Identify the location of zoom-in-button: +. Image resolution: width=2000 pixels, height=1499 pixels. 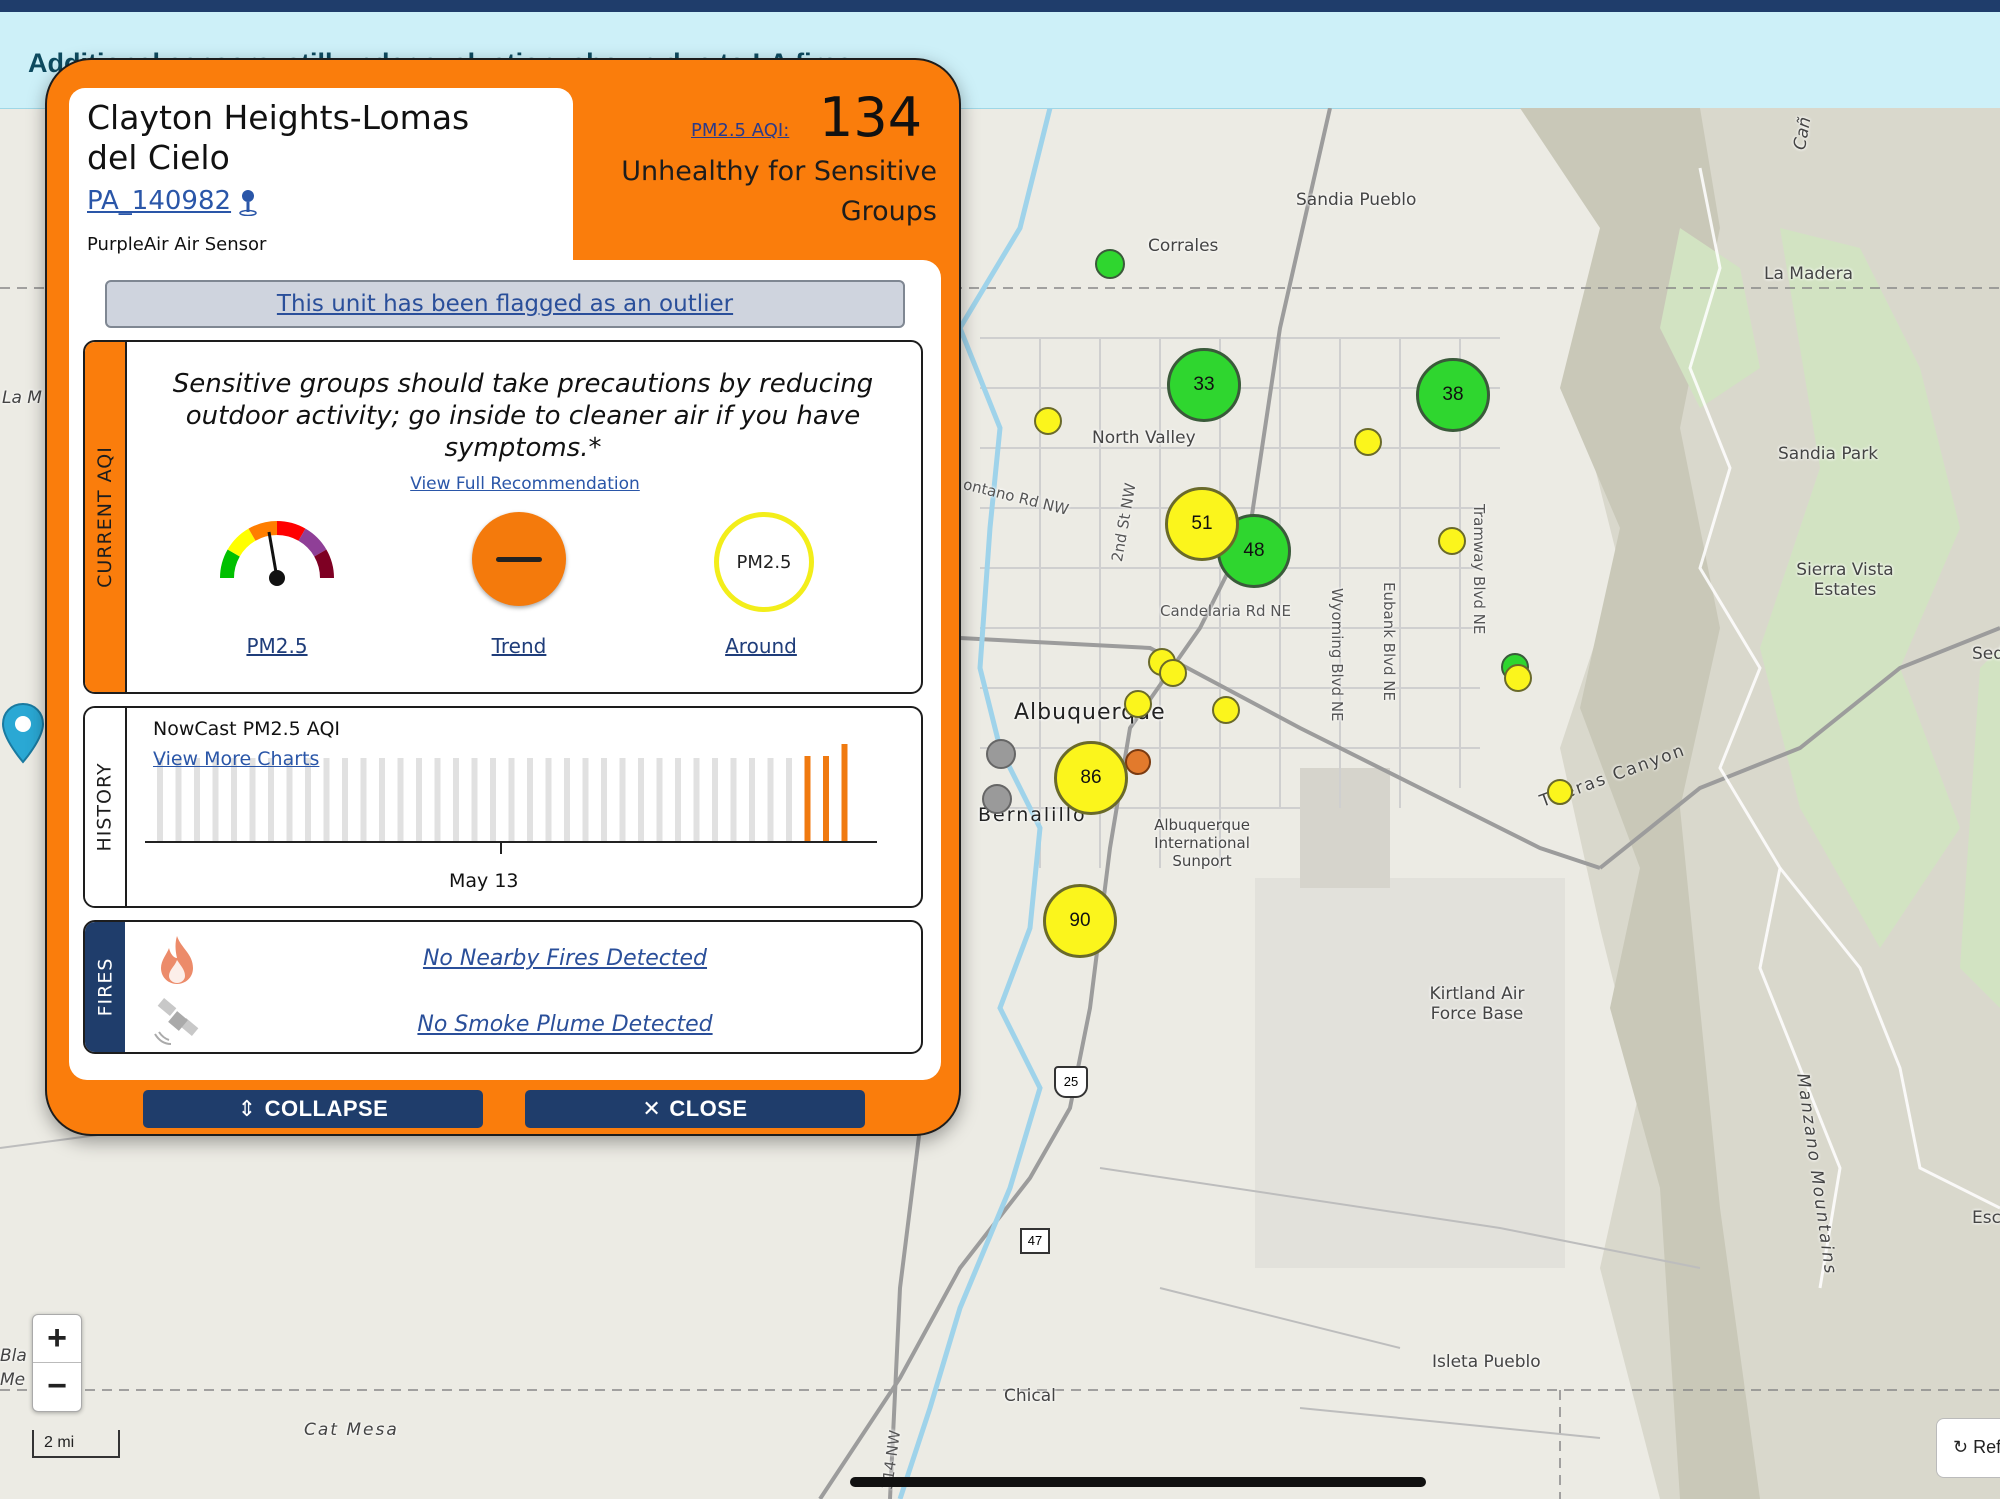
(57, 1338).